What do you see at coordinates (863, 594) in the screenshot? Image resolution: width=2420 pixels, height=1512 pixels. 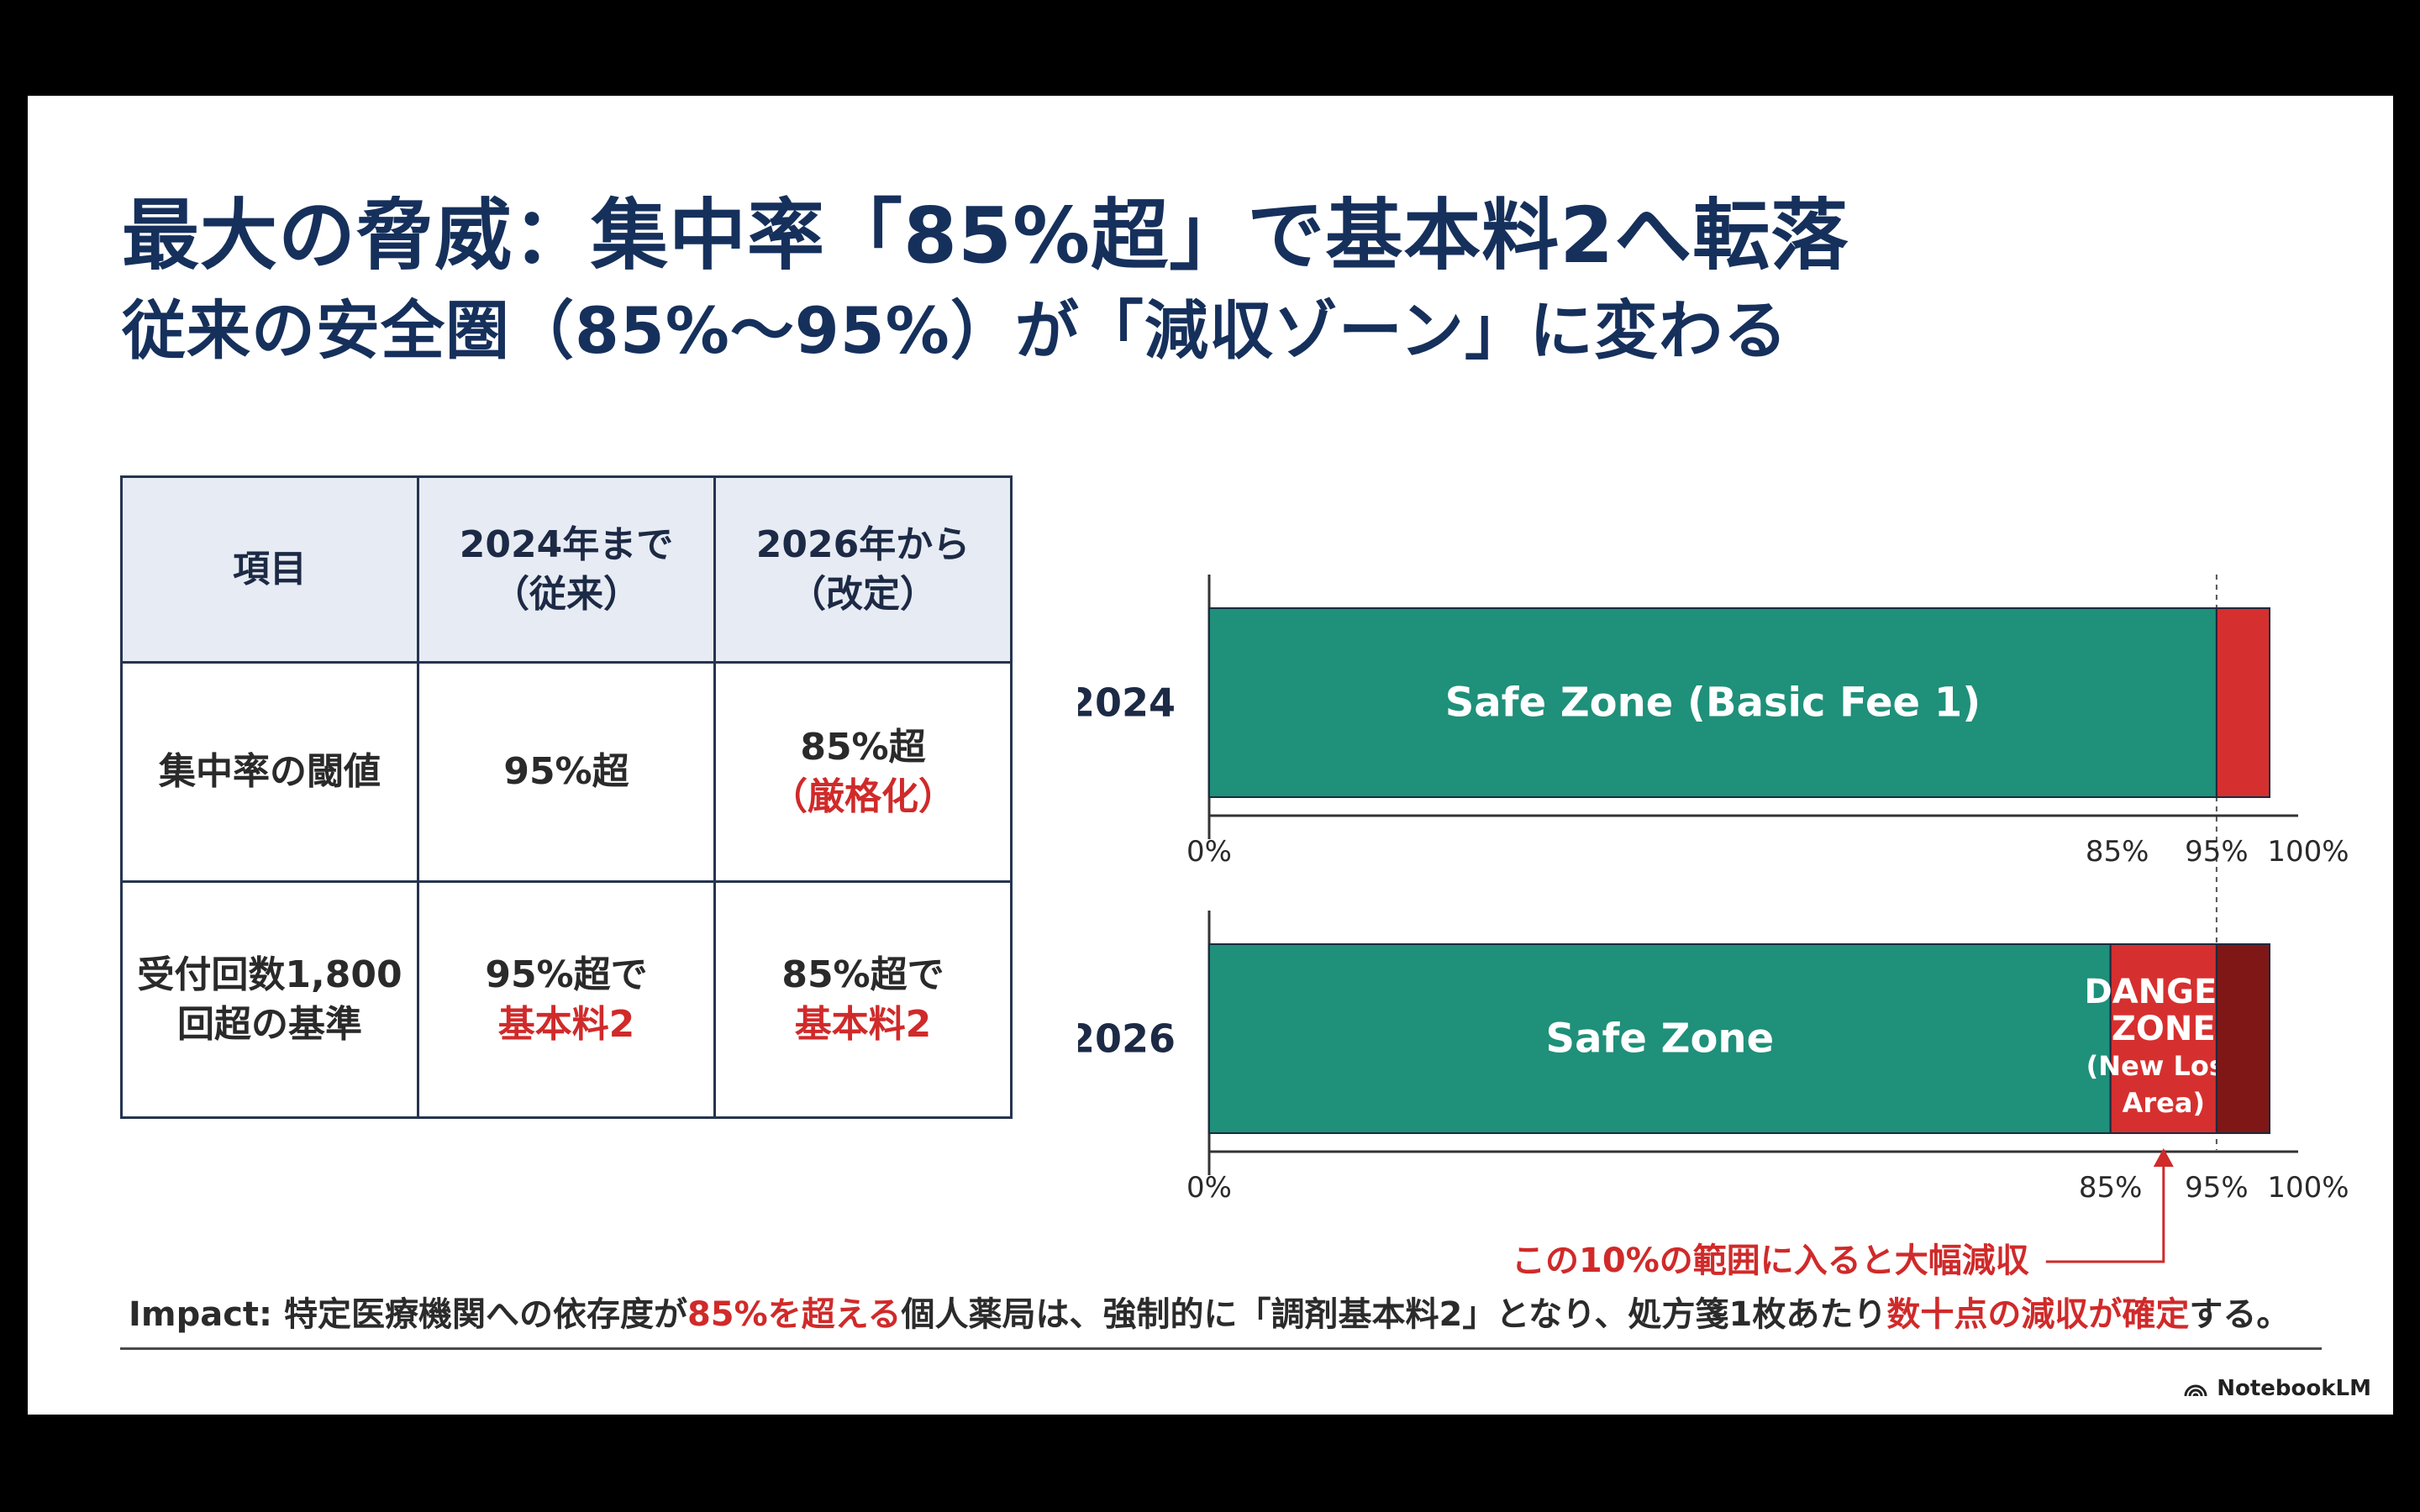 I see `header-line: （改定）` at bounding box center [863, 594].